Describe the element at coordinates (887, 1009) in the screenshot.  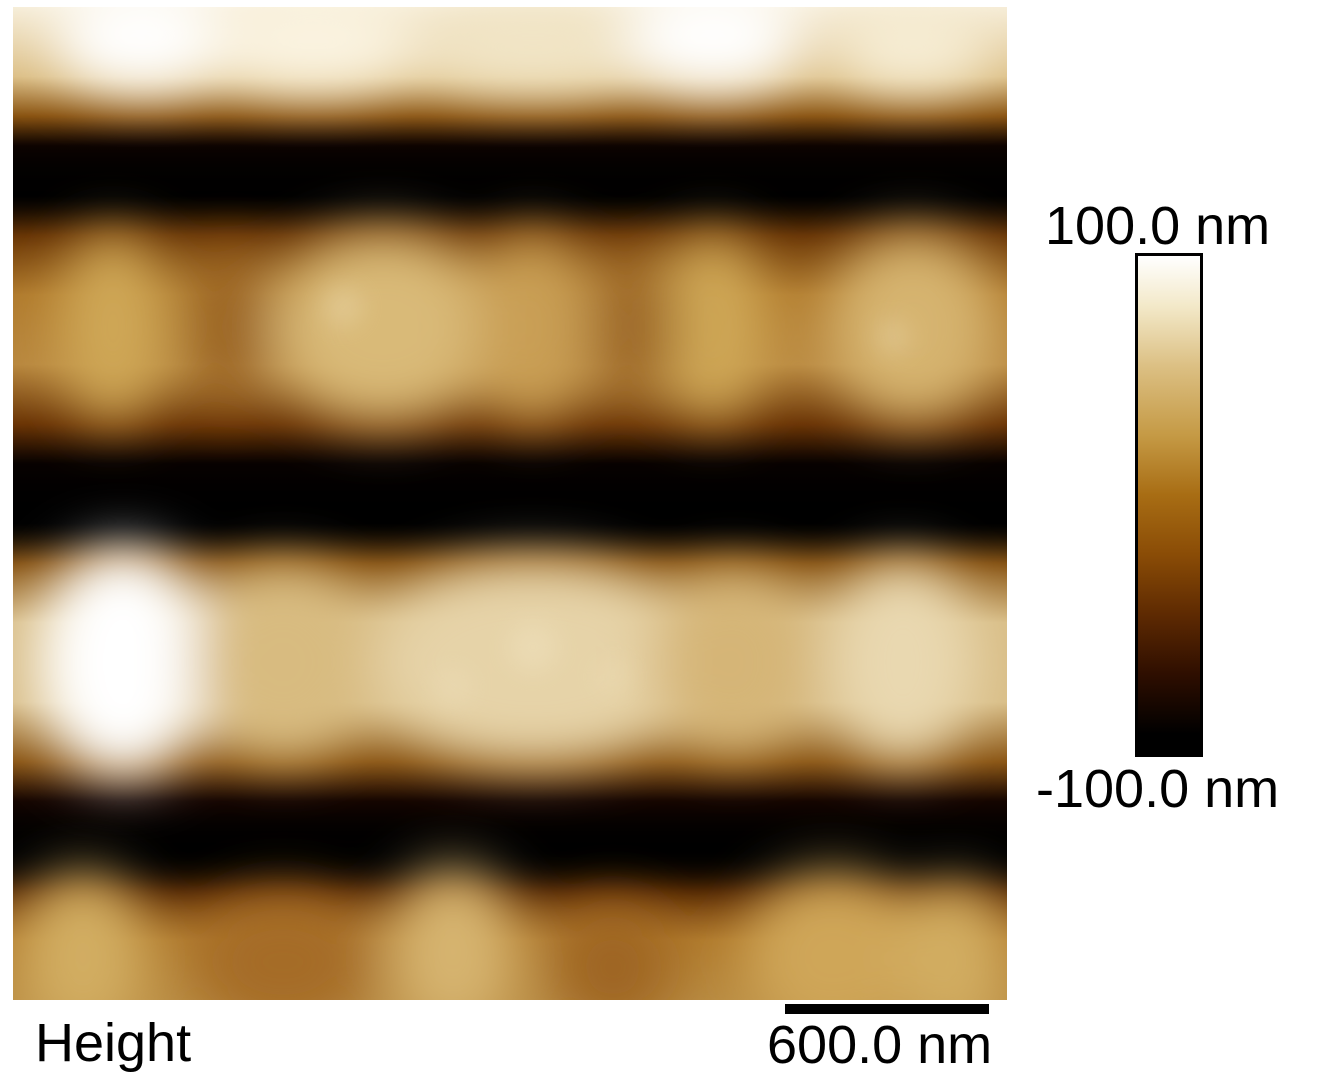
I see `scale-bar` at that location.